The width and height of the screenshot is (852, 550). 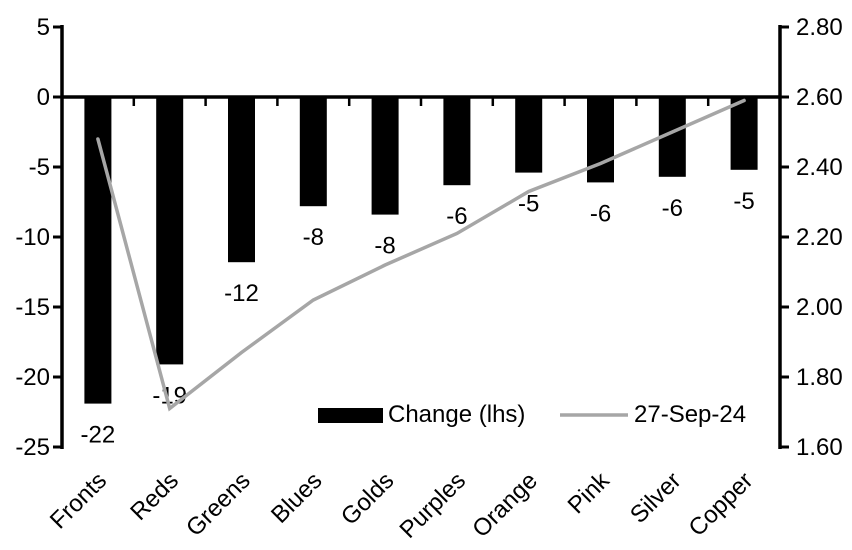 What do you see at coordinates (39, 167) in the screenshot?
I see `left-axis-tick-label: -5` at bounding box center [39, 167].